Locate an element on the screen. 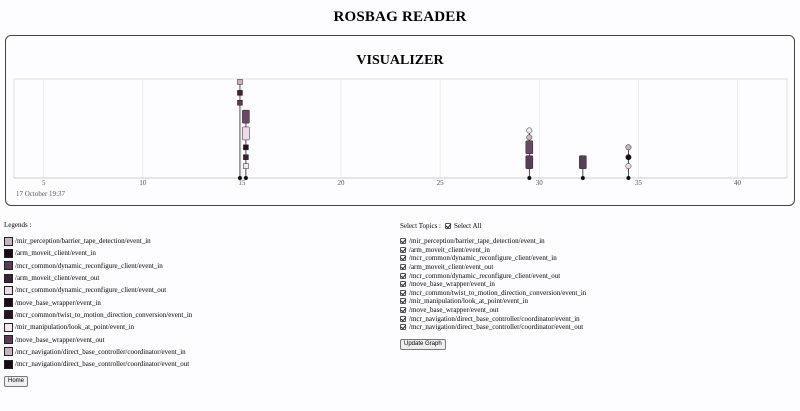 This screenshot has height=411, width=800. legend-label: /mir_manipulation/look_at_point/event_in is located at coordinates (74, 327).